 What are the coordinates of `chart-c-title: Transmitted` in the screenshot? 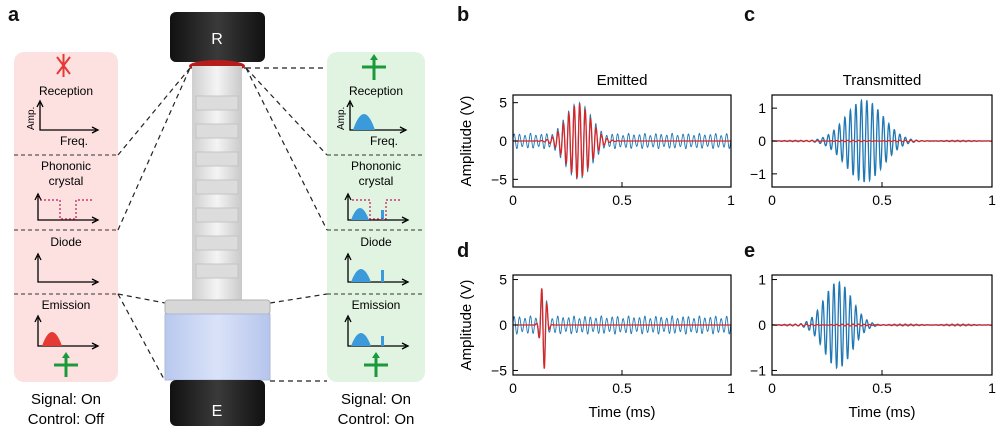 It's located at (882, 80).